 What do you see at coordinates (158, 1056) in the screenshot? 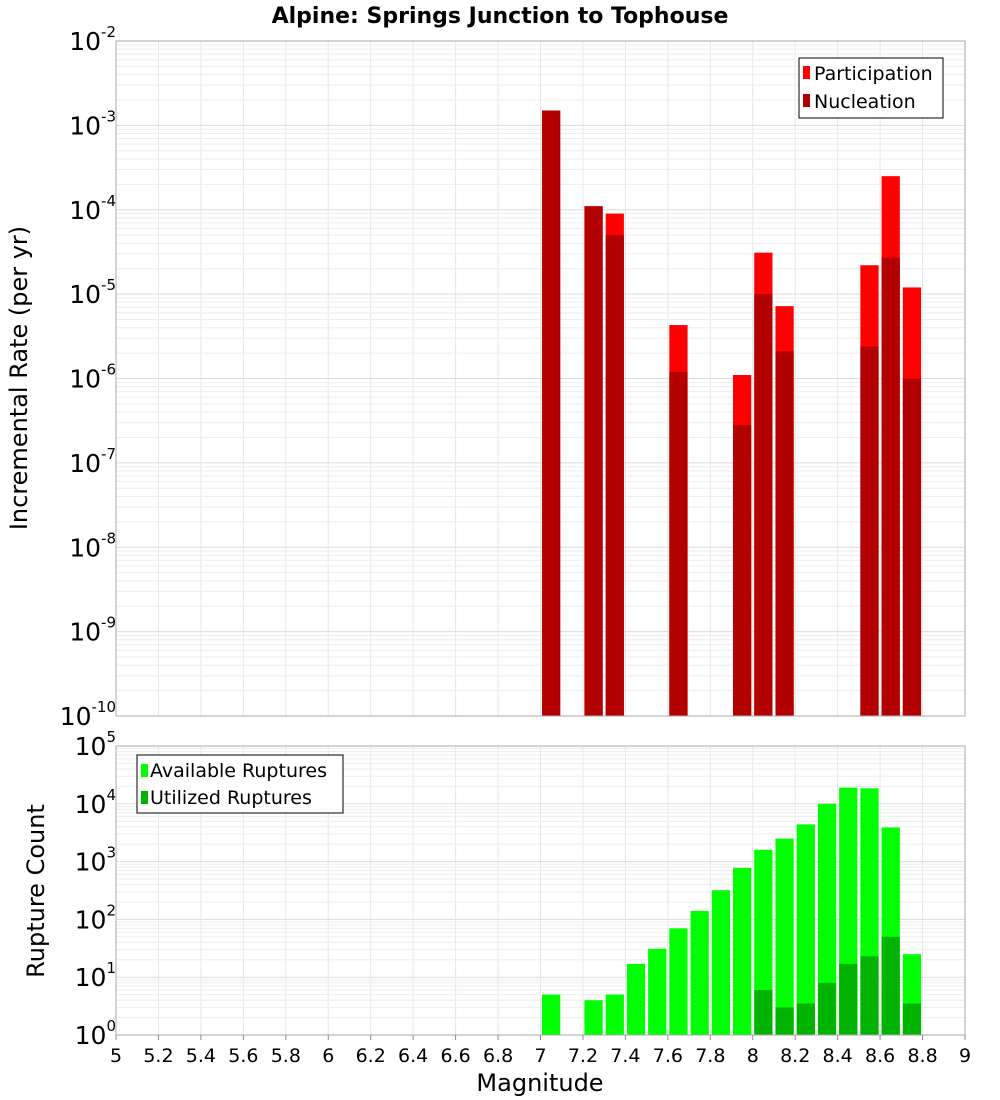
I see `x-tick-label: 5.2` at bounding box center [158, 1056].